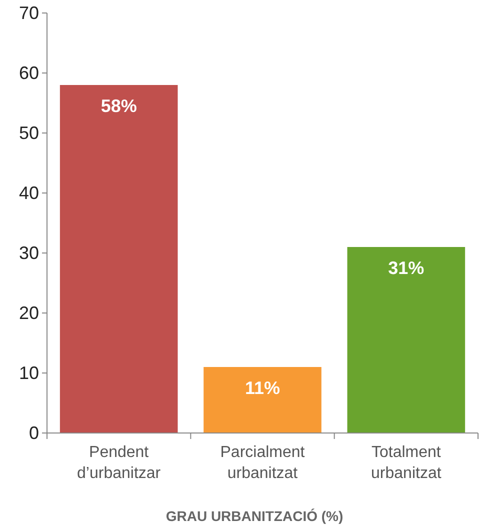  I want to click on y-tick-label: 70, so click(28, 12).